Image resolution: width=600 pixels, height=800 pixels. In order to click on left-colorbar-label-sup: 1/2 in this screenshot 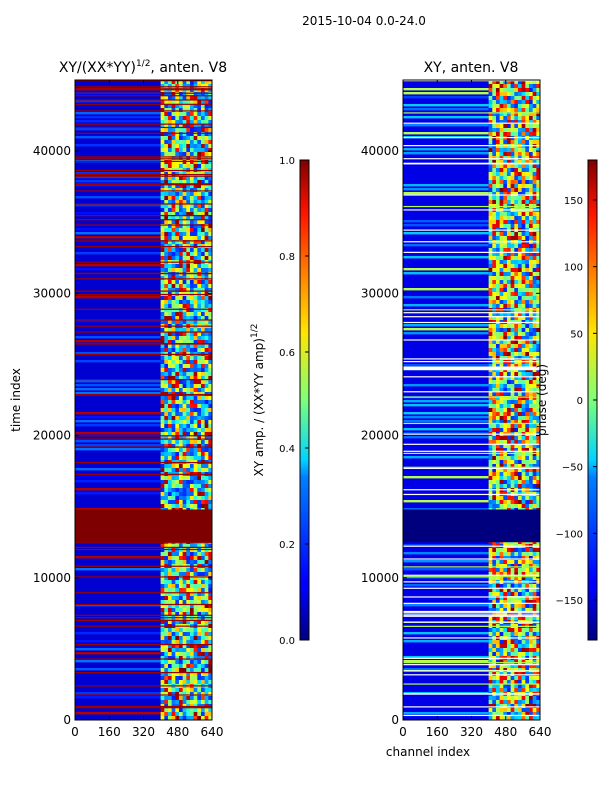, I will do `click(255, 331)`.